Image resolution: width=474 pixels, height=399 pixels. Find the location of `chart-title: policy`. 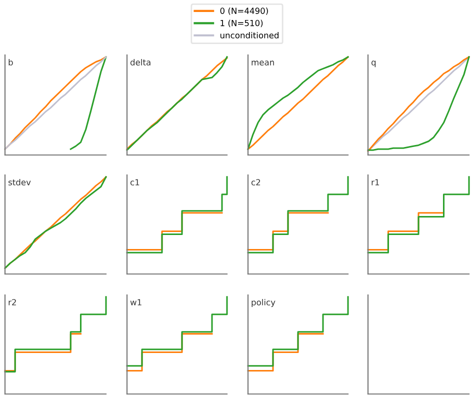

chart-title: policy is located at coordinates (264, 303).